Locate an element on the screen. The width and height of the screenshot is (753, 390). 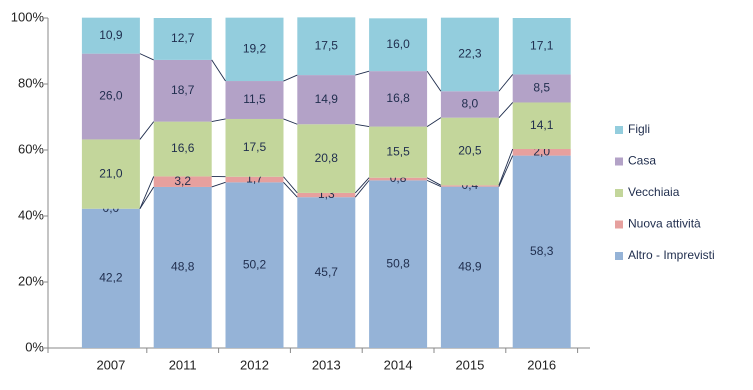
value-label: 15,5 is located at coordinates (398, 151).